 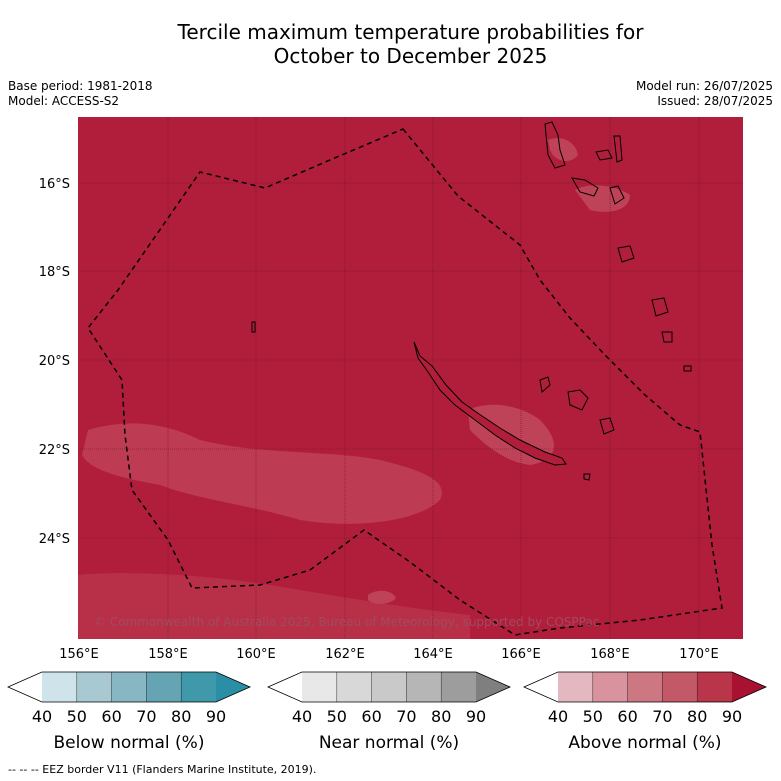 What do you see at coordinates (410, 56) in the screenshot?
I see `title-line-2: October to December 2025` at bounding box center [410, 56].